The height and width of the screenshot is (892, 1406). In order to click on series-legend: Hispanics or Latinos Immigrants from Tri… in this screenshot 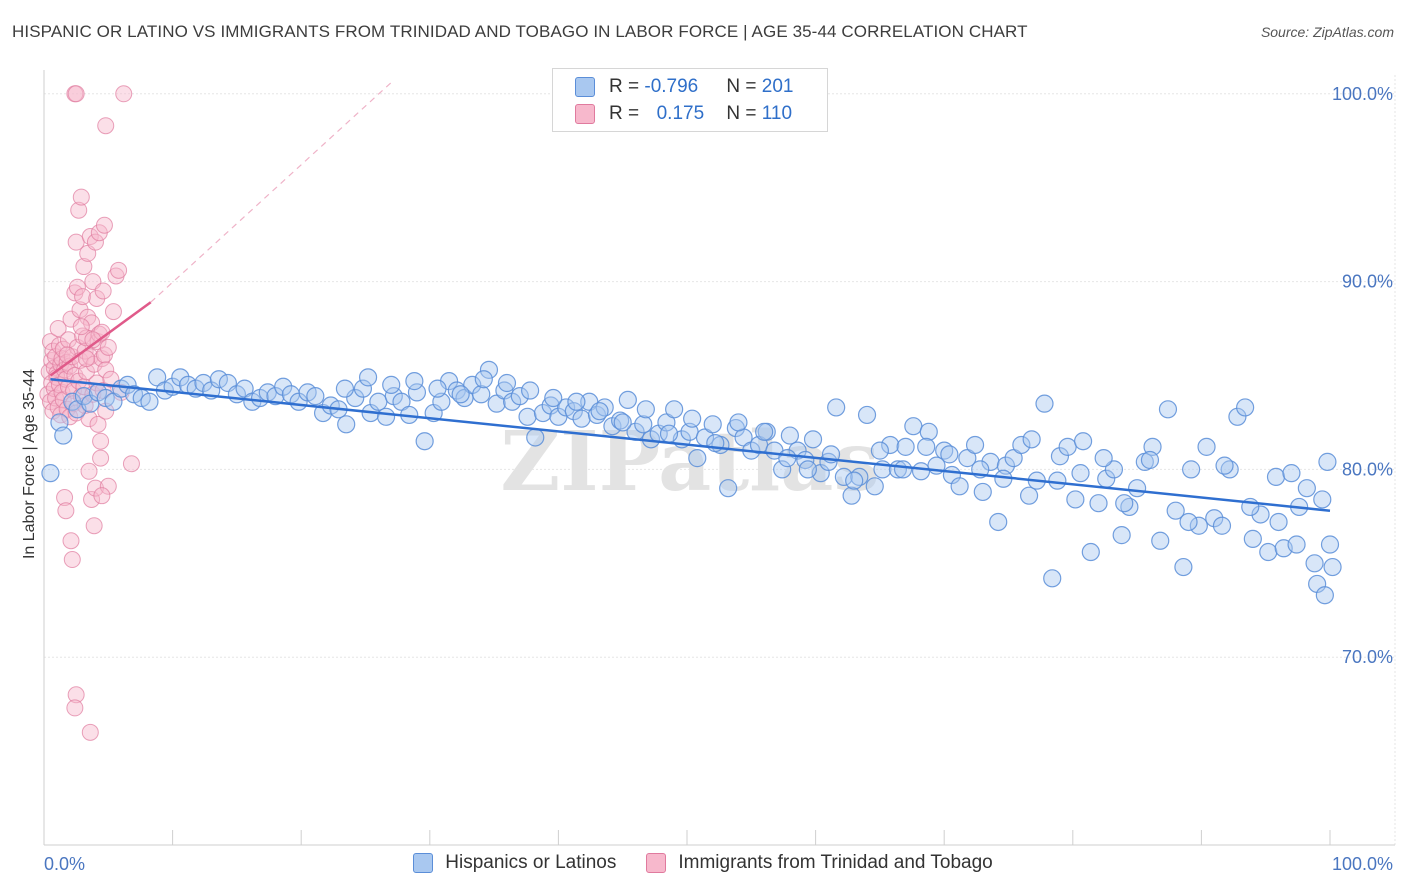, I will do `click(703, 863)`.